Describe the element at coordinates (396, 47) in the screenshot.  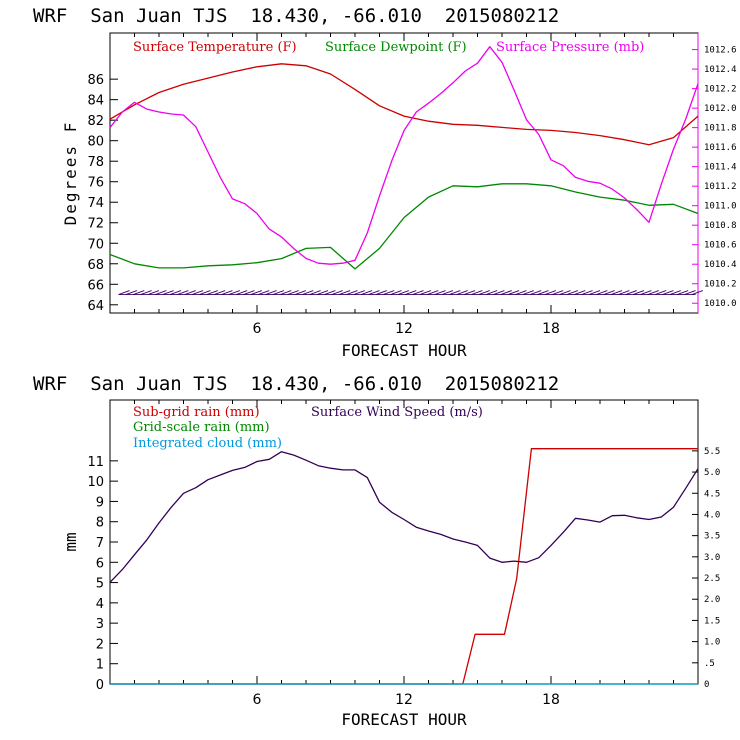
I see `chart1-legend-dewpoint: Surface Dewpoint (F)` at that location.